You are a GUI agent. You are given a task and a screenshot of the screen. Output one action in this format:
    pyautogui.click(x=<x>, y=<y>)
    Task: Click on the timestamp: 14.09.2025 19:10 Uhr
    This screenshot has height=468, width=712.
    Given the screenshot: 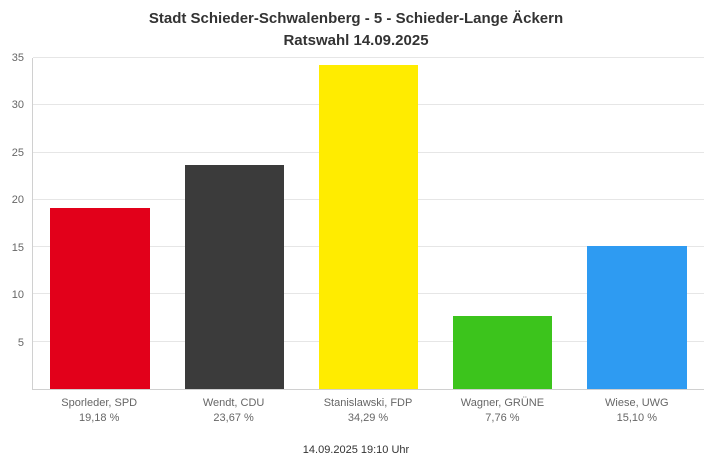 What is the action you would take?
    pyautogui.click(x=356, y=450)
    